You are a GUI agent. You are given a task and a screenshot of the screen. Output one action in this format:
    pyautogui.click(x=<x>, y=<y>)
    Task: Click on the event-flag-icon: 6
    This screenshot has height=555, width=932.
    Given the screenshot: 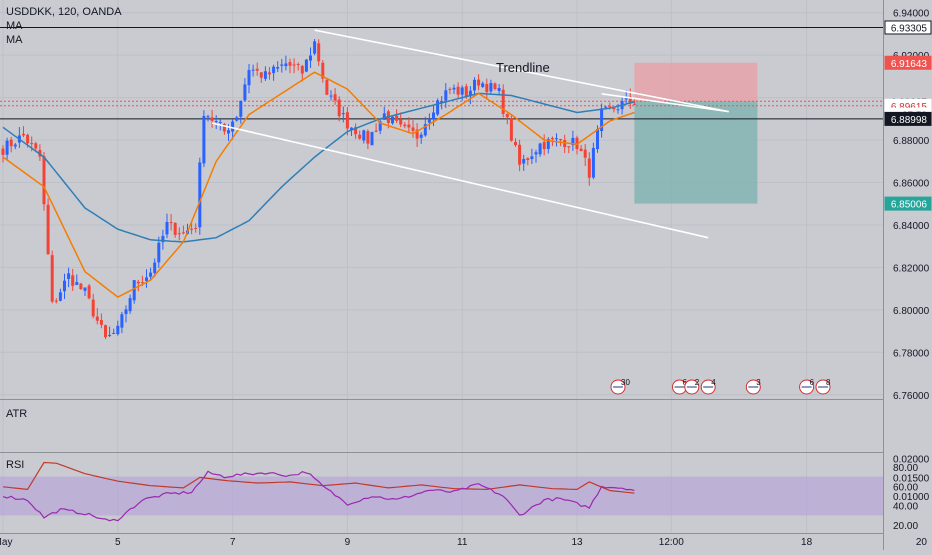 What is the action you would take?
    pyautogui.click(x=807, y=386)
    